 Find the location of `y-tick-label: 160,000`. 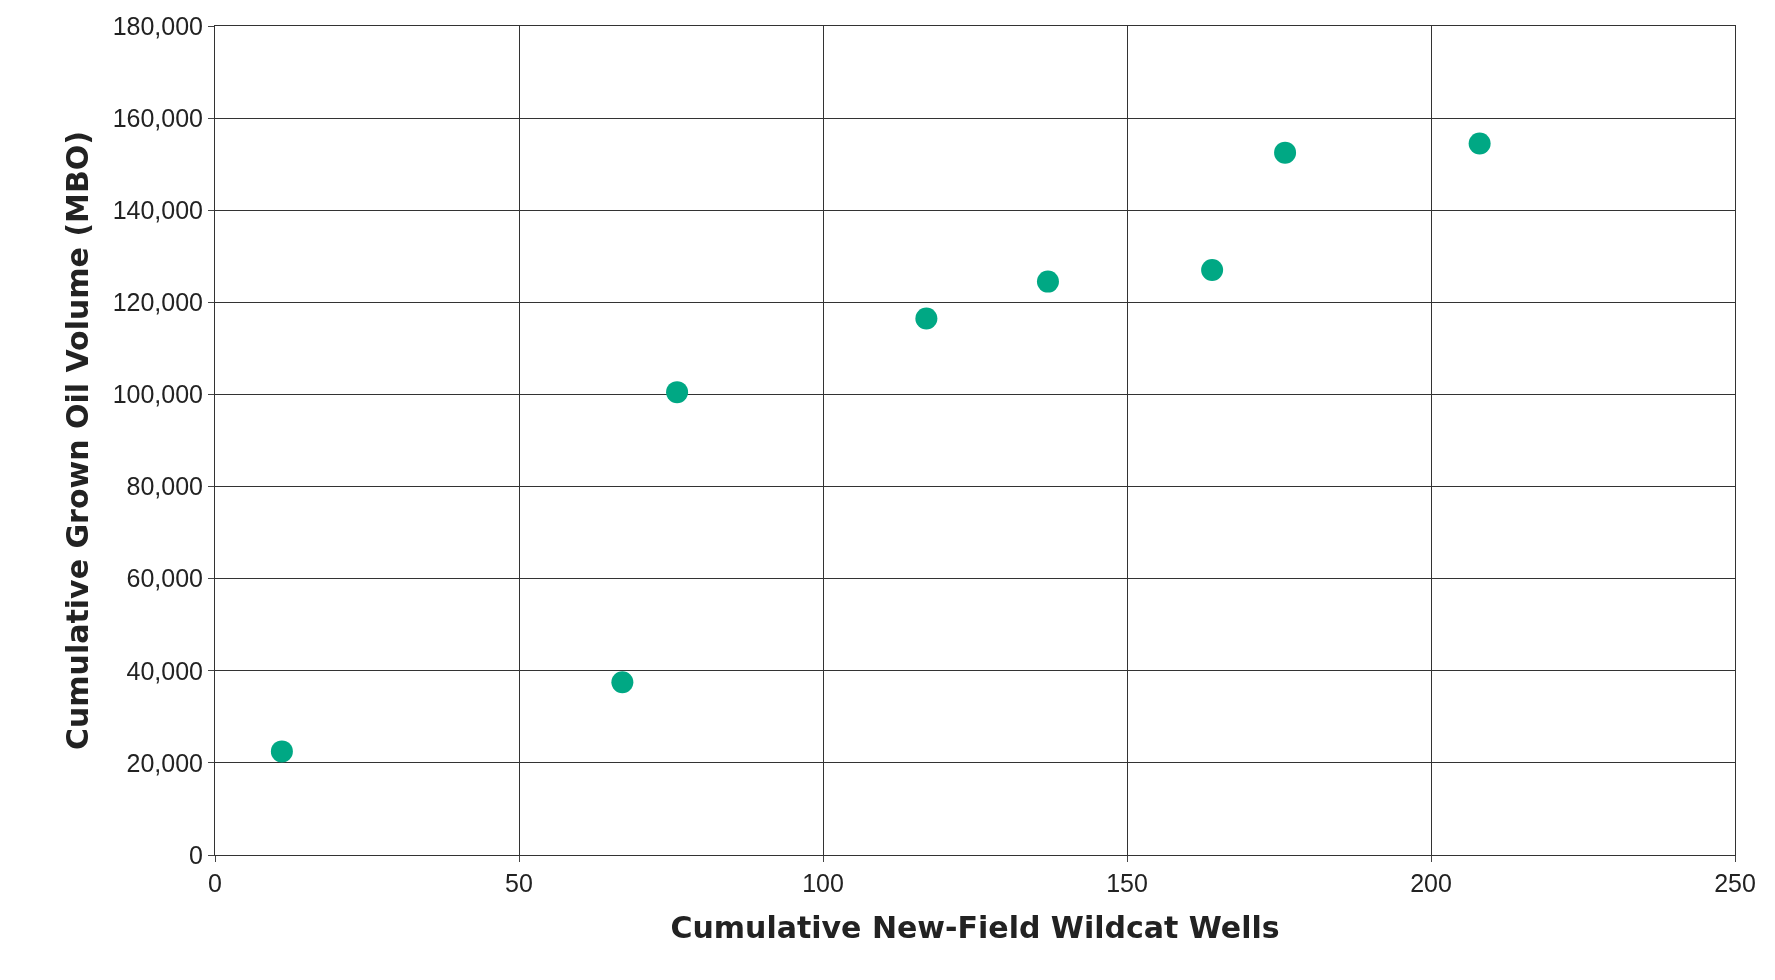

y-tick-label: 160,000 is located at coordinates (157, 117).